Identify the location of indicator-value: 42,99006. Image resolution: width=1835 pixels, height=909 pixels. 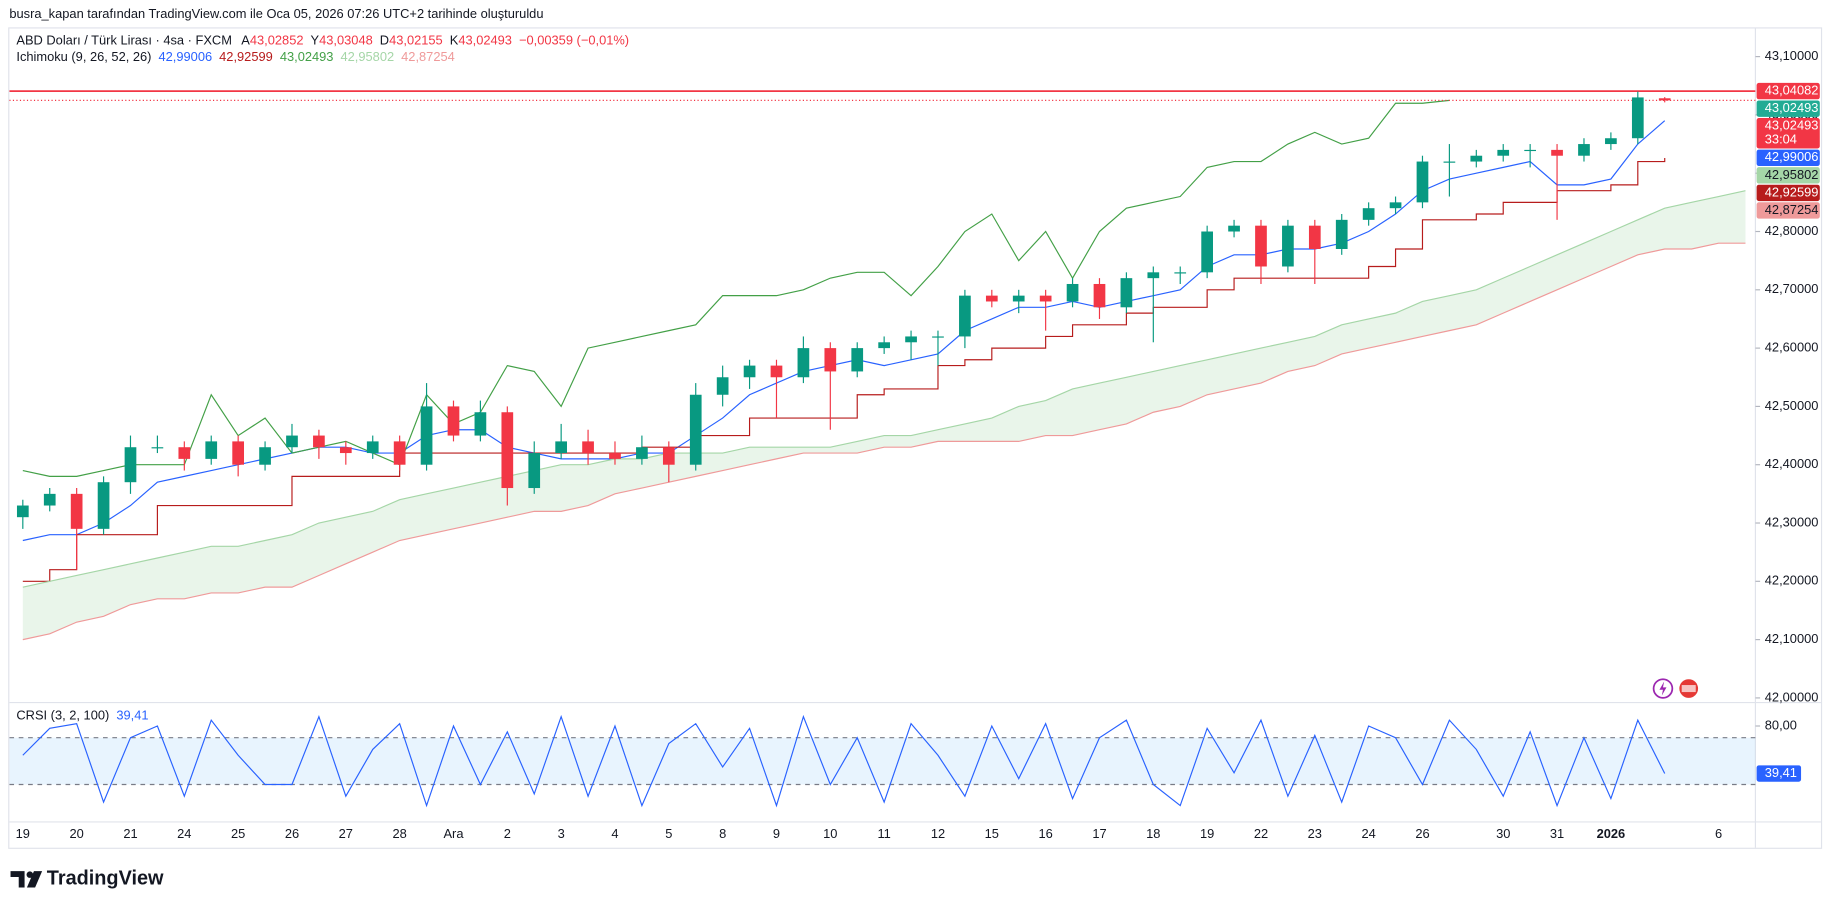
(185, 56).